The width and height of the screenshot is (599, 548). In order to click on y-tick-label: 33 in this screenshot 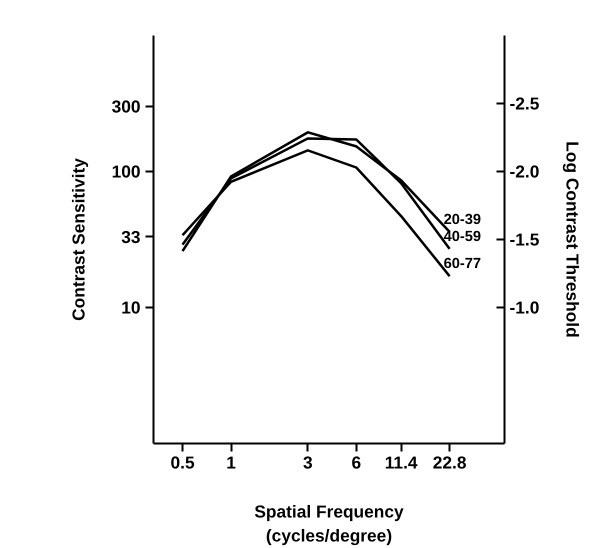, I will do `click(131, 236)`.